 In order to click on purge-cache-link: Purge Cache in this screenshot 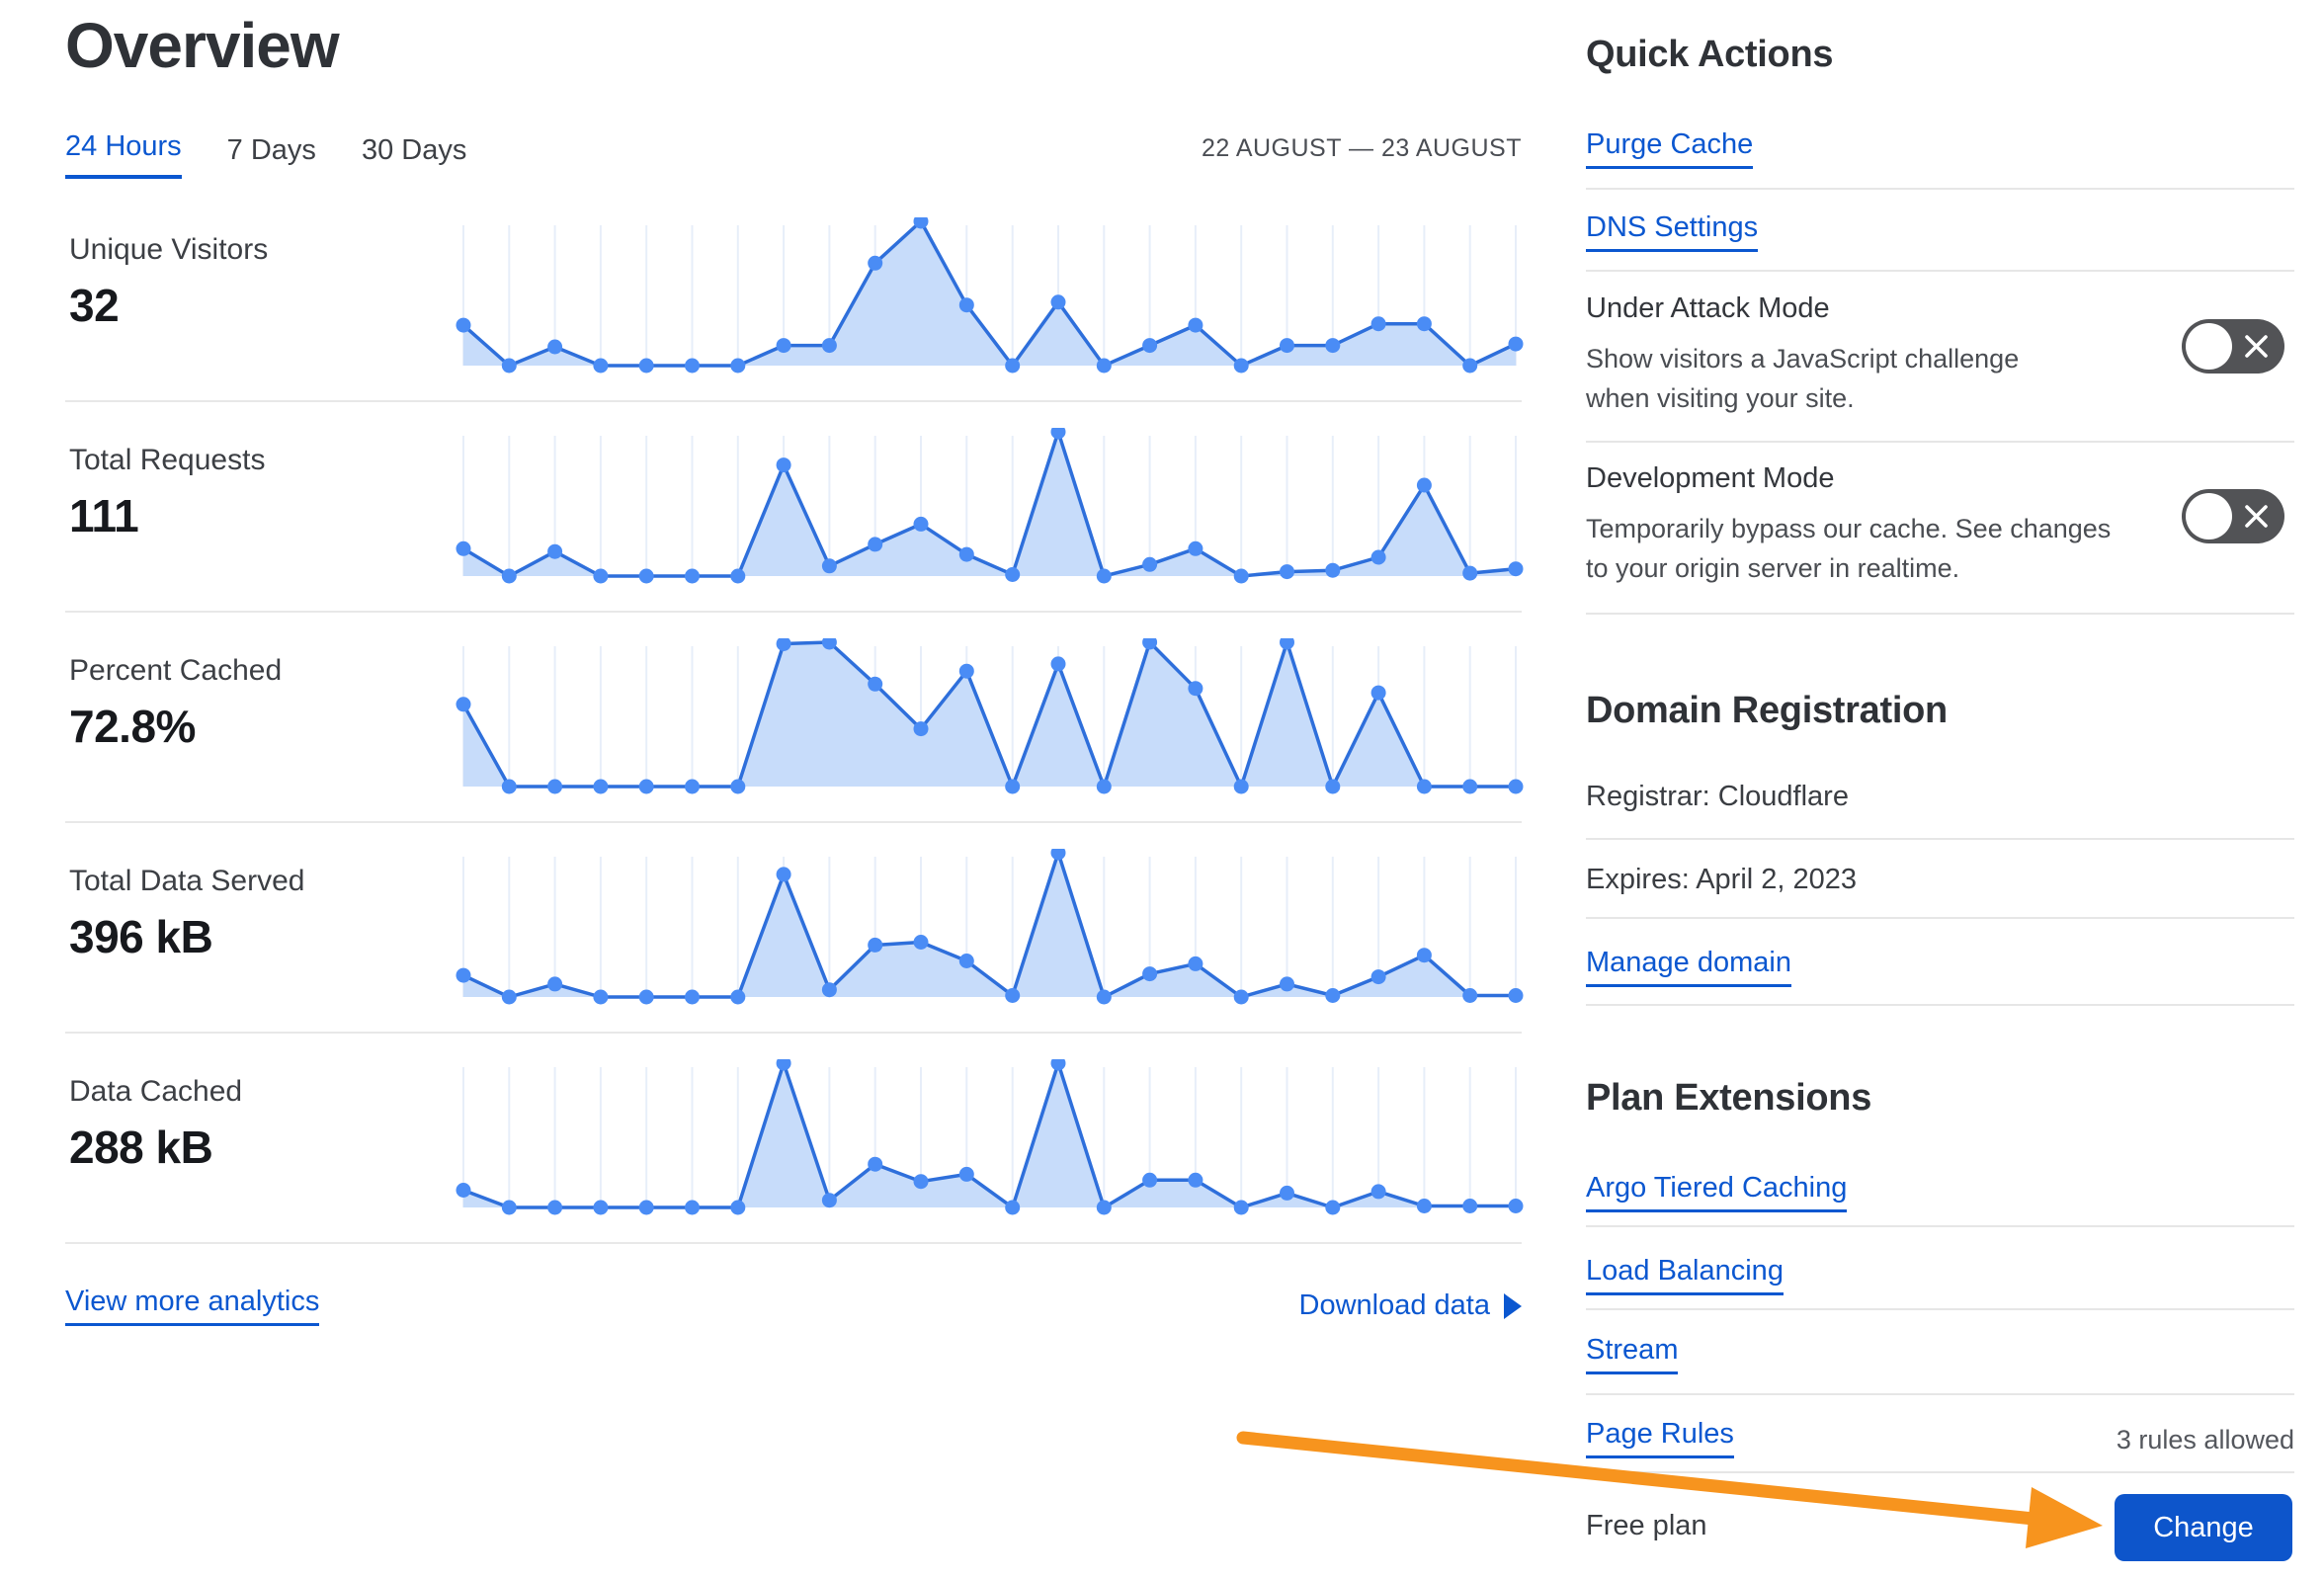, I will do `click(1670, 148)`.